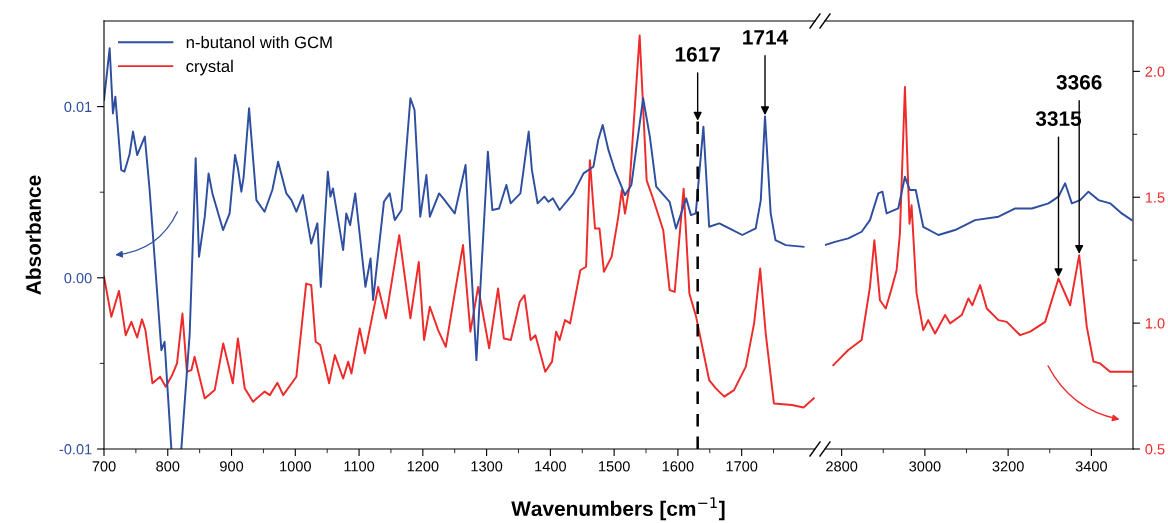 The image size is (1168, 523). Describe the element at coordinates (925, 466) in the screenshot. I see `x-tick-label: 3000` at that location.